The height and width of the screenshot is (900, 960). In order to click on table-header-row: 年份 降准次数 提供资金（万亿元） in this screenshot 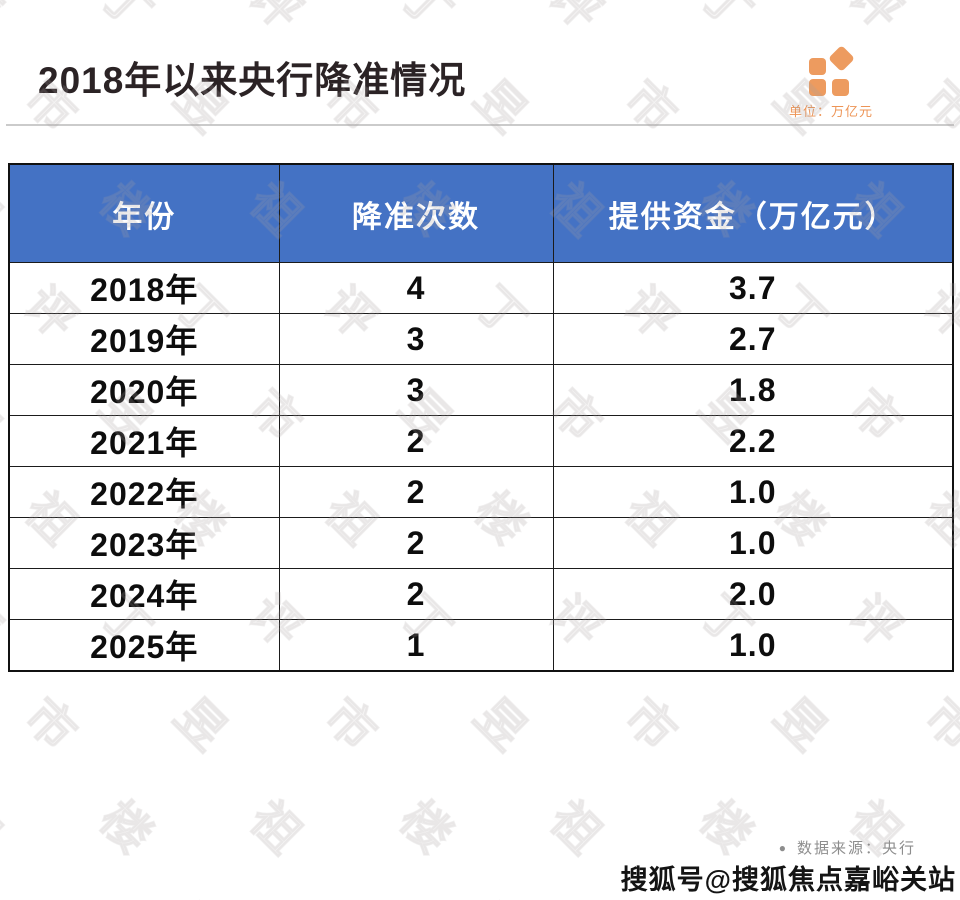, I will do `click(481, 213)`.